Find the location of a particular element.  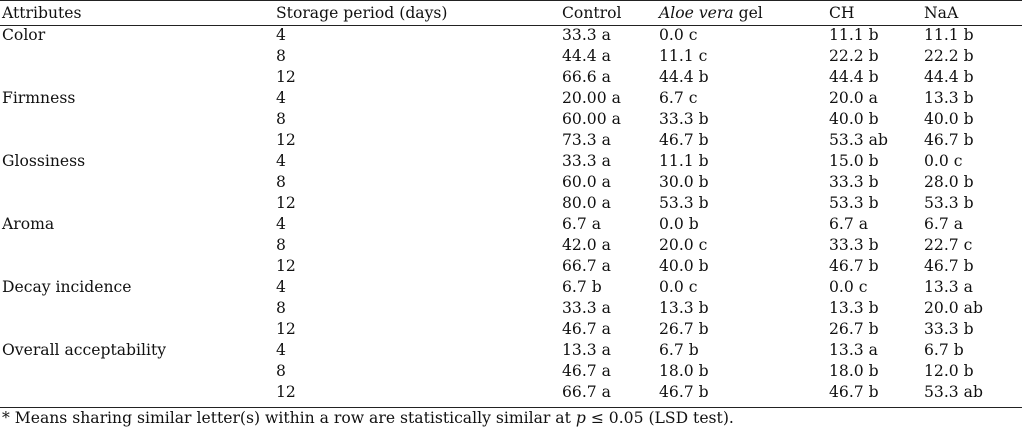

table-row: Aroma 4 6.7 a 0.0 b 6.7 a 6.7 a is located at coordinates (511, 224).